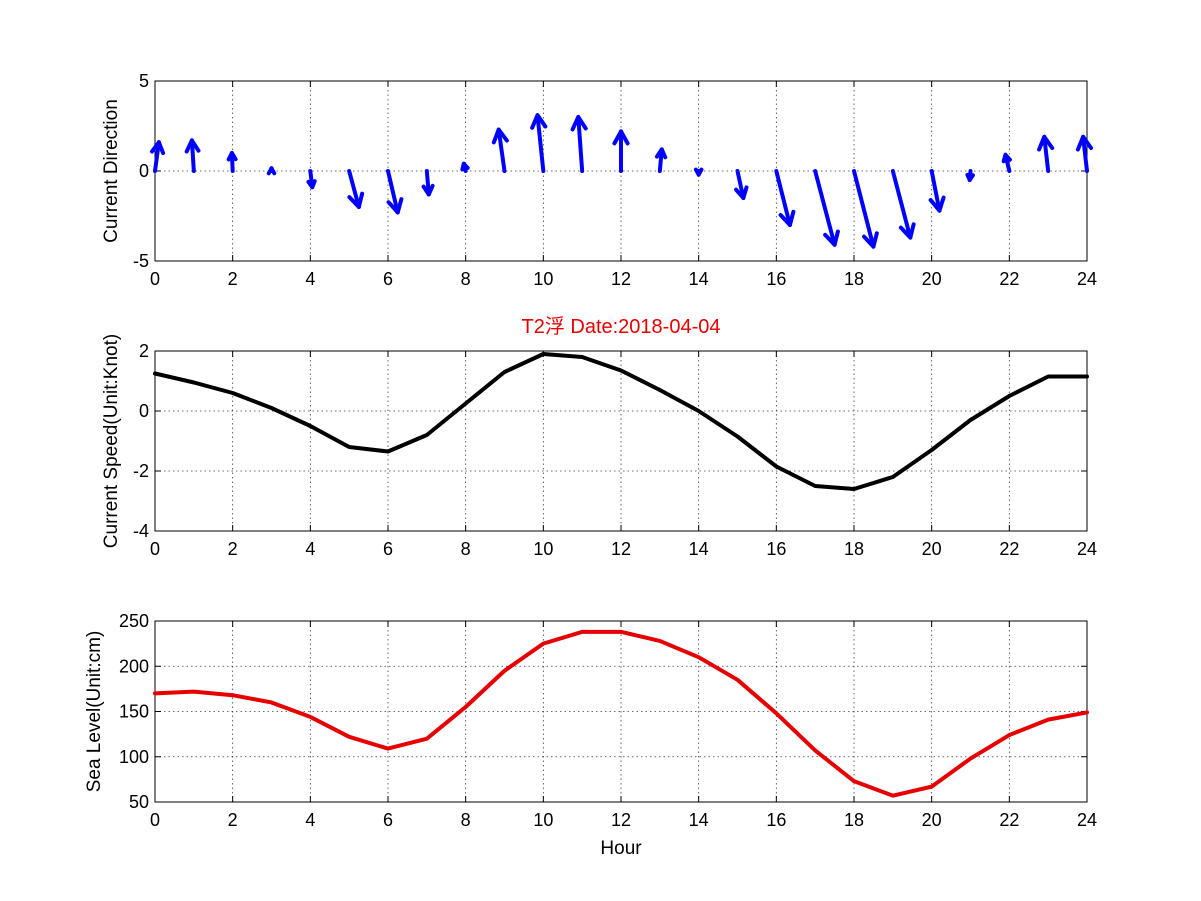 Image resolution: width=1201 pixels, height=901 pixels. What do you see at coordinates (141, 531) in the screenshot?
I see `y-tick-label: -4` at bounding box center [141, 531].